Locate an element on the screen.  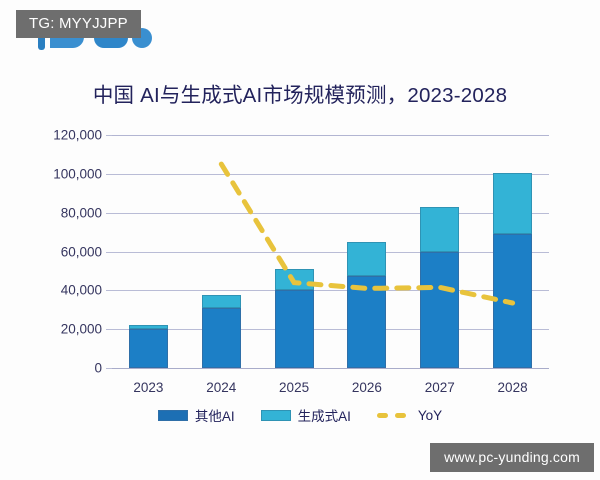
y-axis-tick-label: 0 is located at coordinates (98, 368).